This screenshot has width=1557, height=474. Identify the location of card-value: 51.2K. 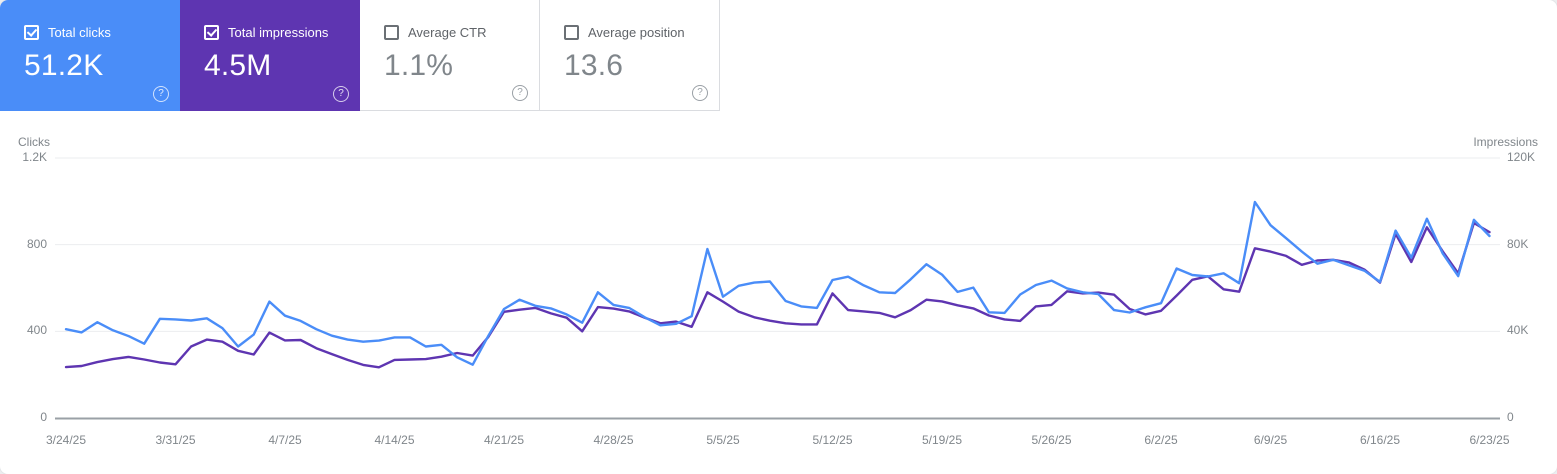
(64, 65).